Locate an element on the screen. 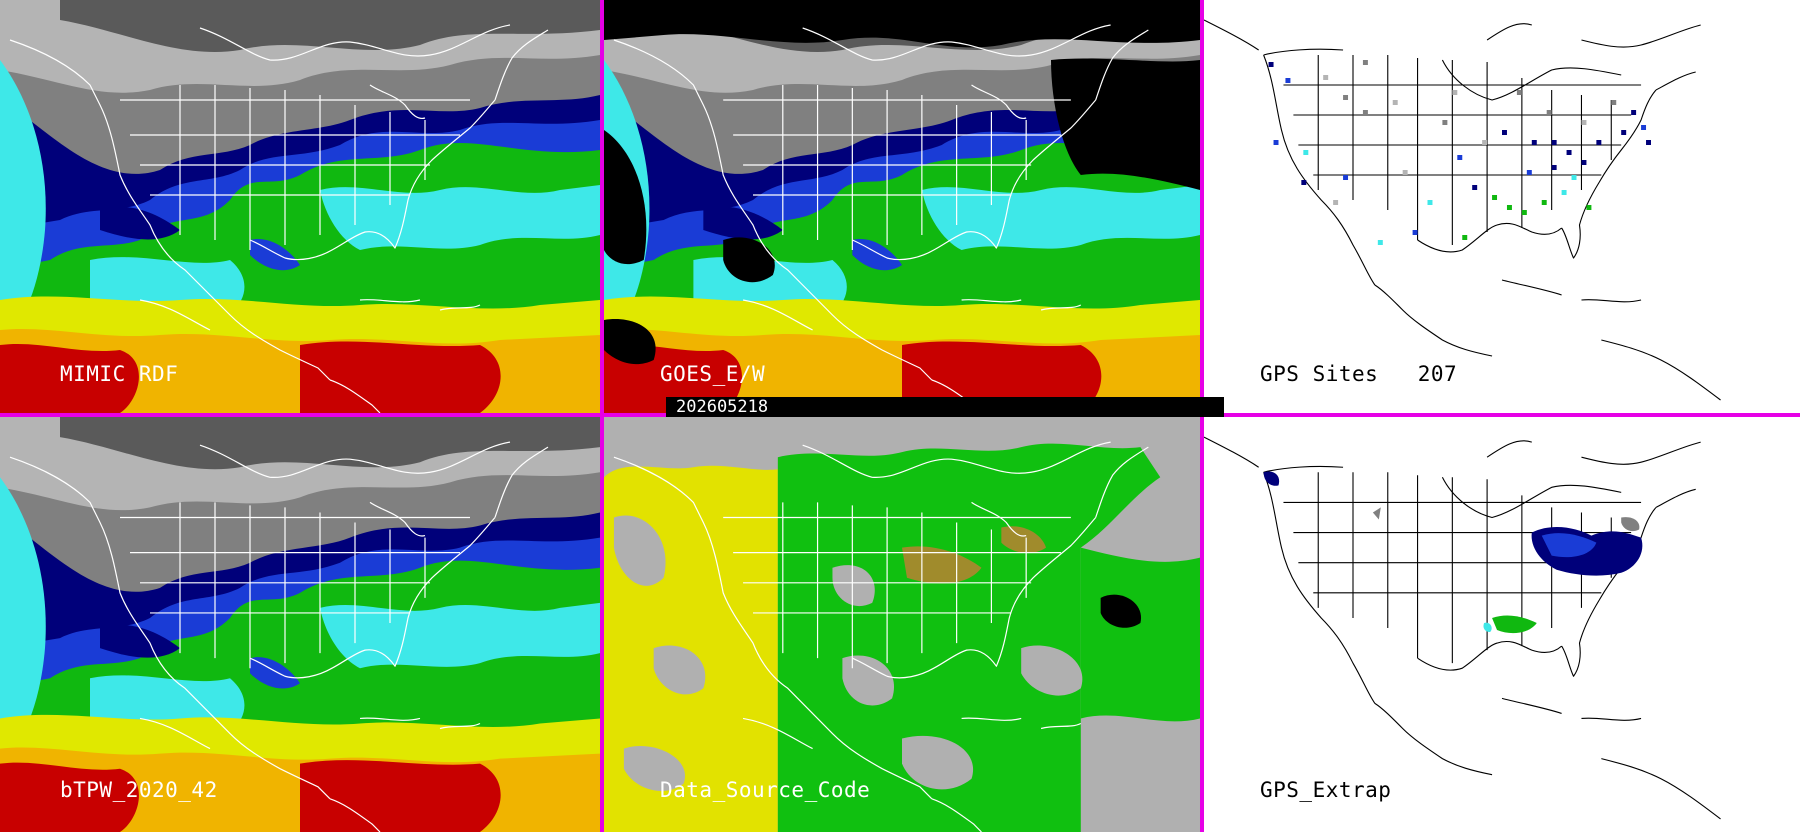  mimic-rdf-label: MIMIC RDF is located at coordinates (119, 374).